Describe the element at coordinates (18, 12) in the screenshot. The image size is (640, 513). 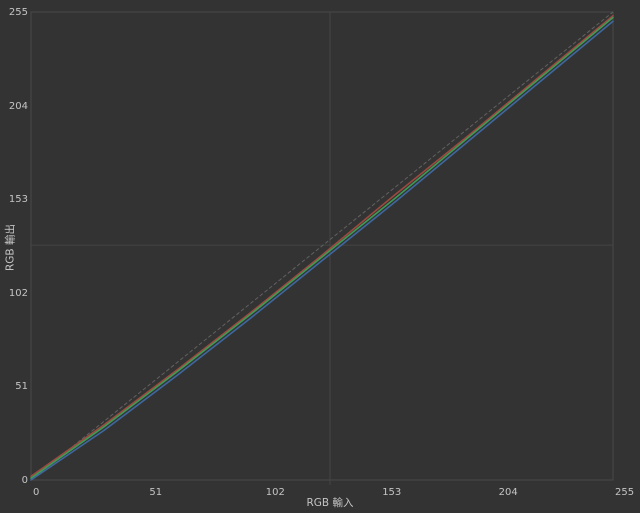
I see `y-tick-label-255: 255` at that location.